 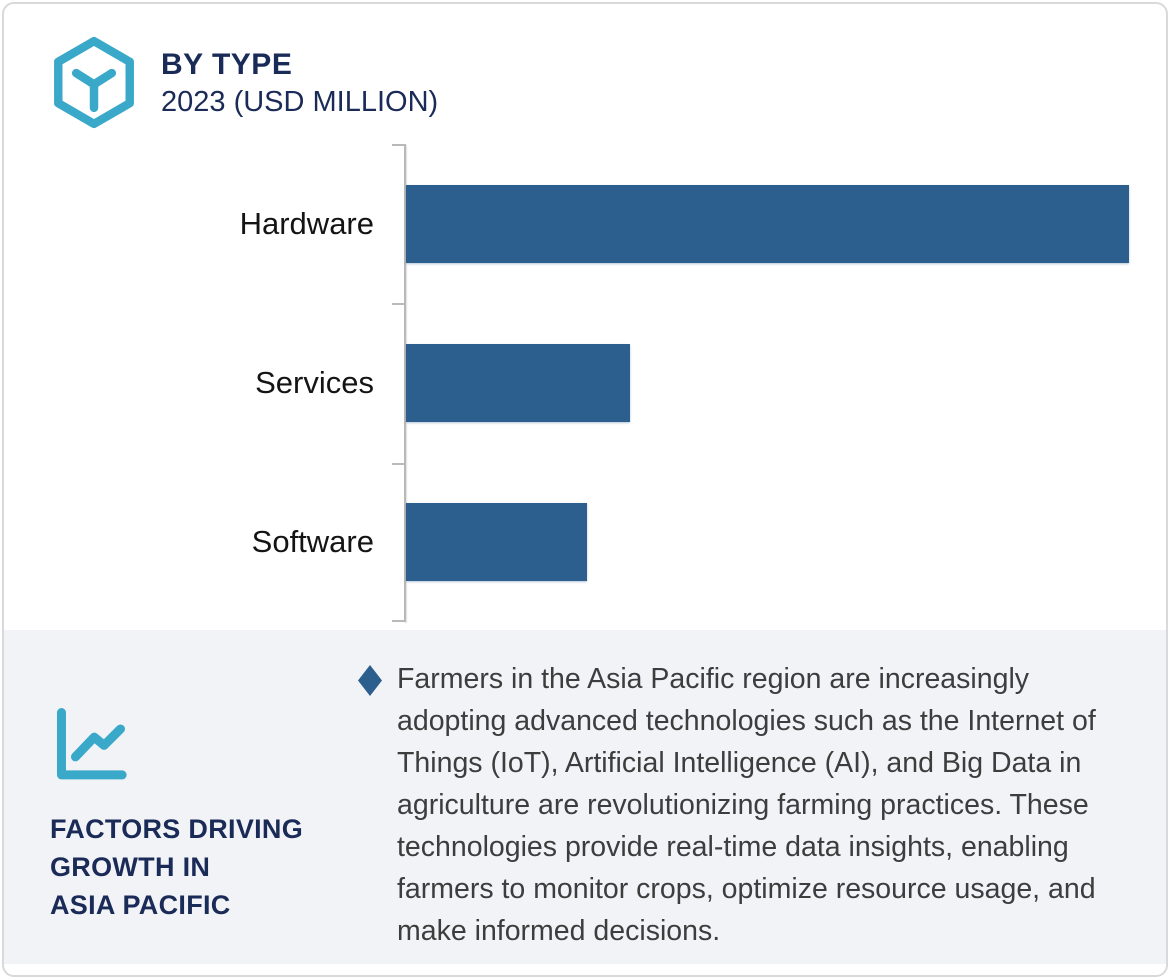 What do you see at coordinates (518, 382) in the screenshot?
I see `bar-services` at bounding box center [518, 382].